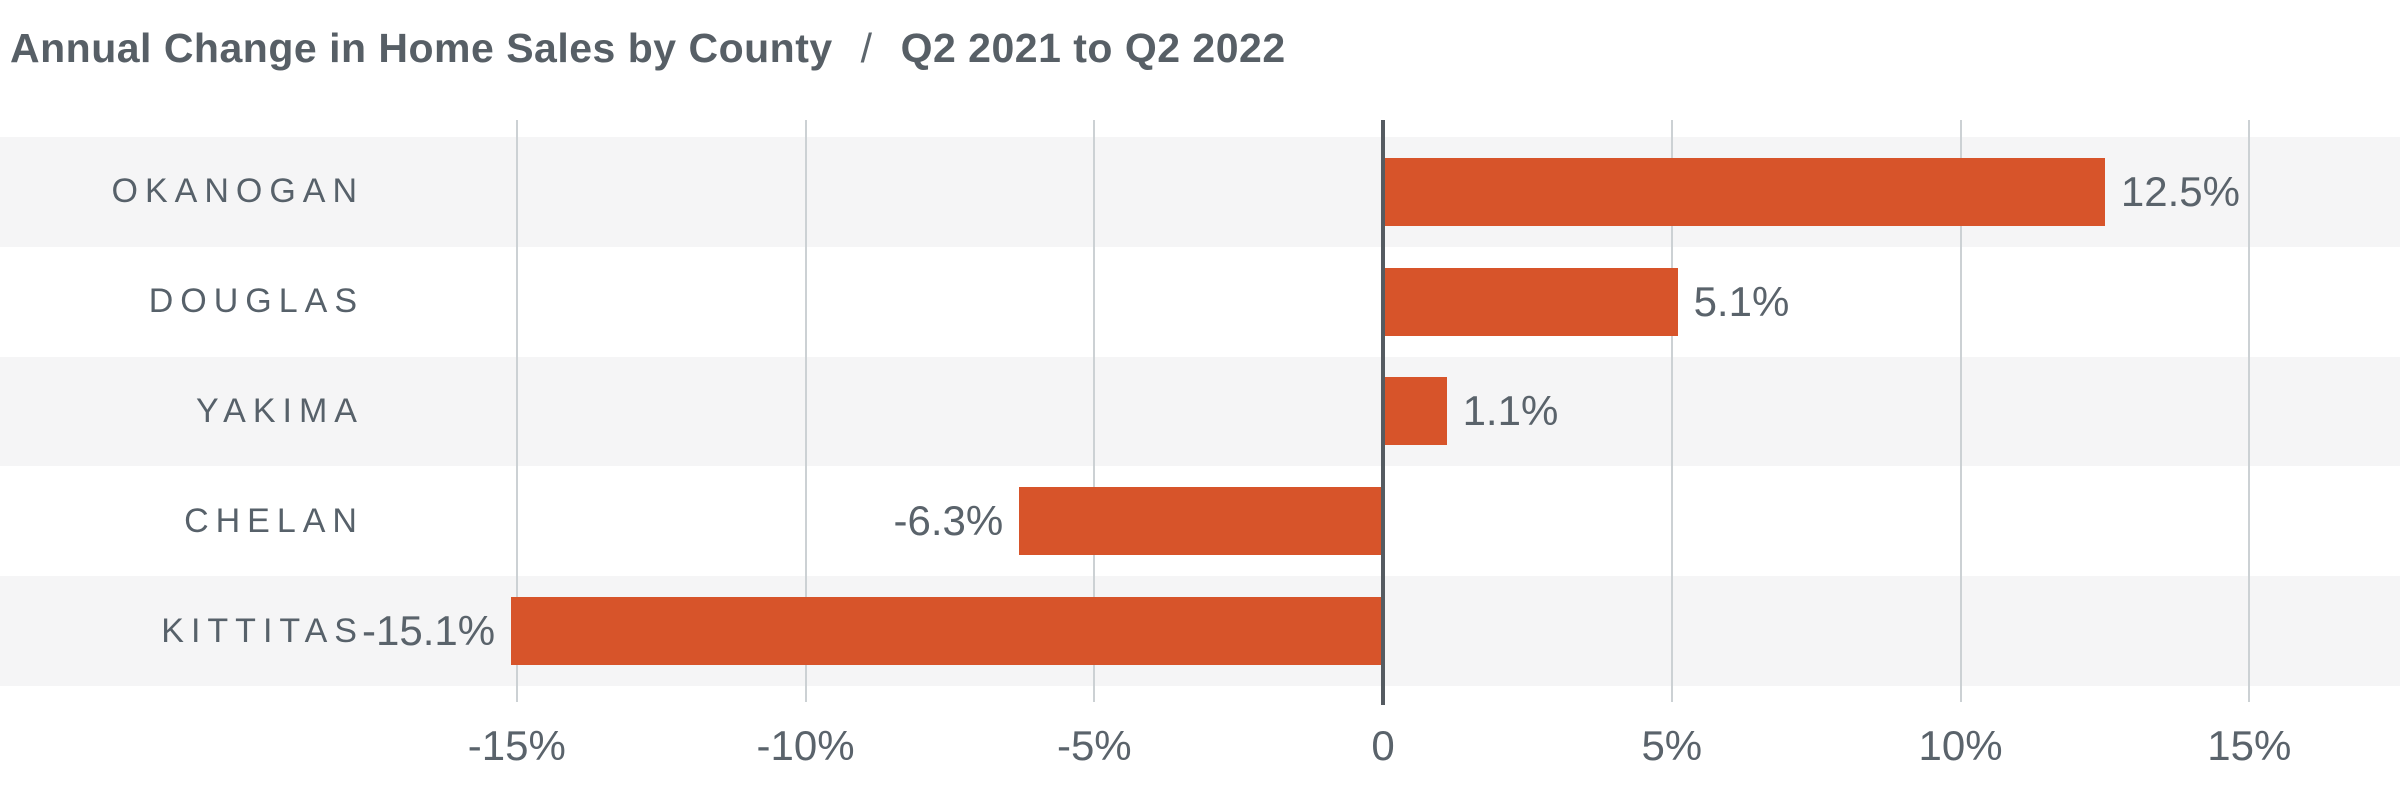 The image size is (2400, 802). What do you see at coordinates (429, 631) in the screenshot?
I see `value-label-kittitas: -15.1%` at bounding box center [429, 631].